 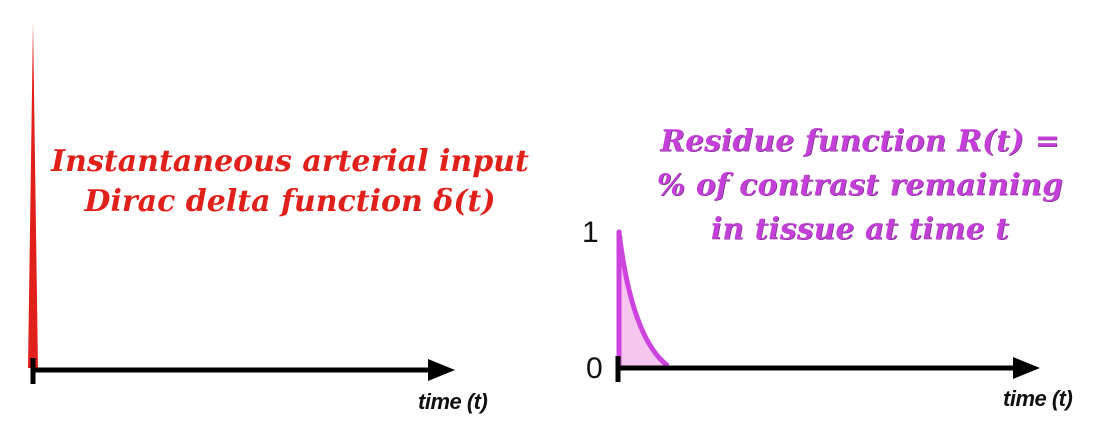 I want to click on right-axis-arrowhead, so click(x=1026, y=368).